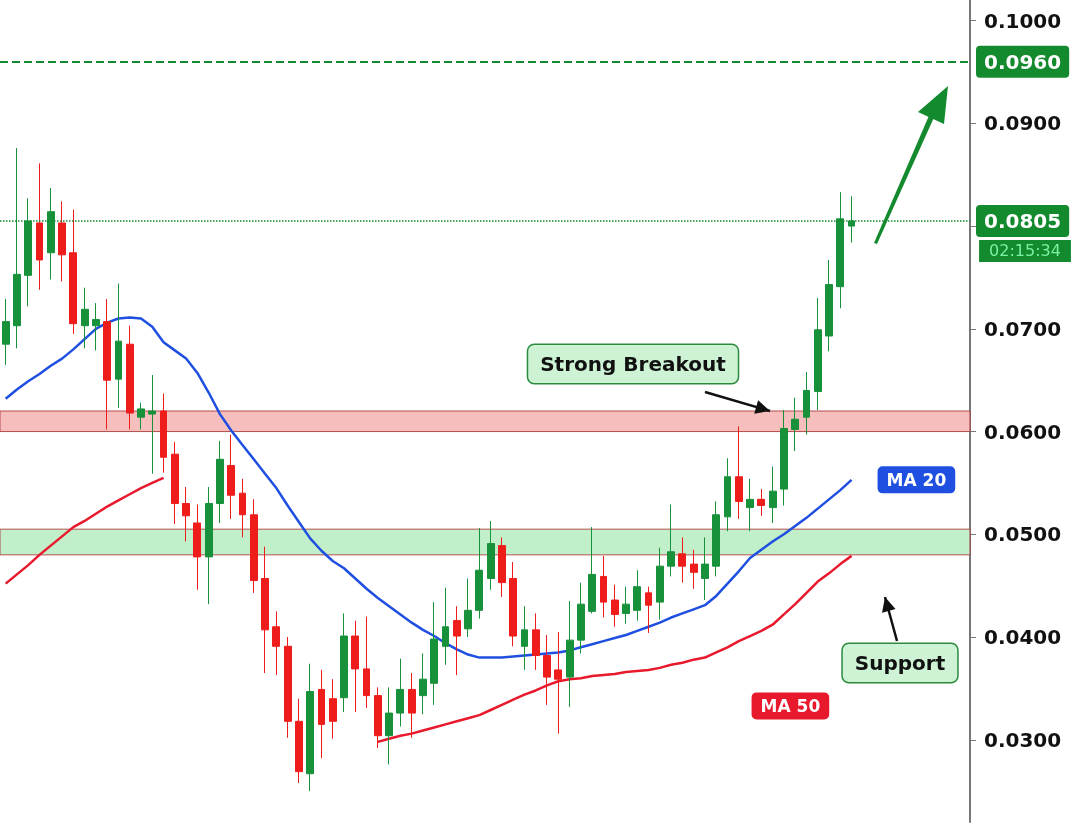  I want to click on text: MA 20, so click(916, 479).